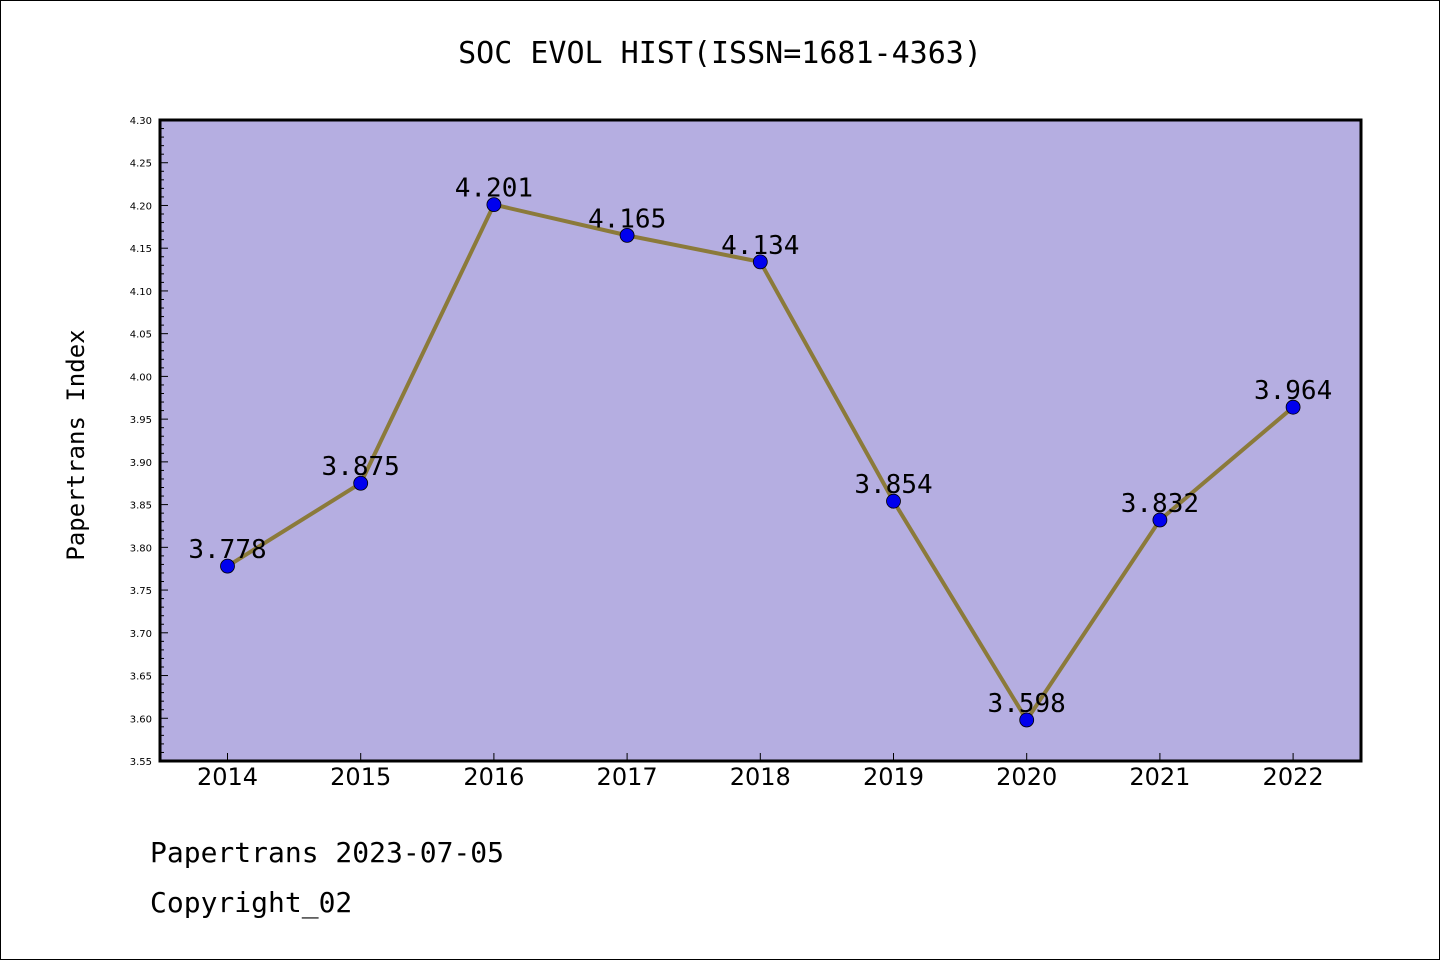 Image resolution: width=1440 pixels, height=960 pixels. I want to click on y-tick-label: 3.70, so click(141, 634).